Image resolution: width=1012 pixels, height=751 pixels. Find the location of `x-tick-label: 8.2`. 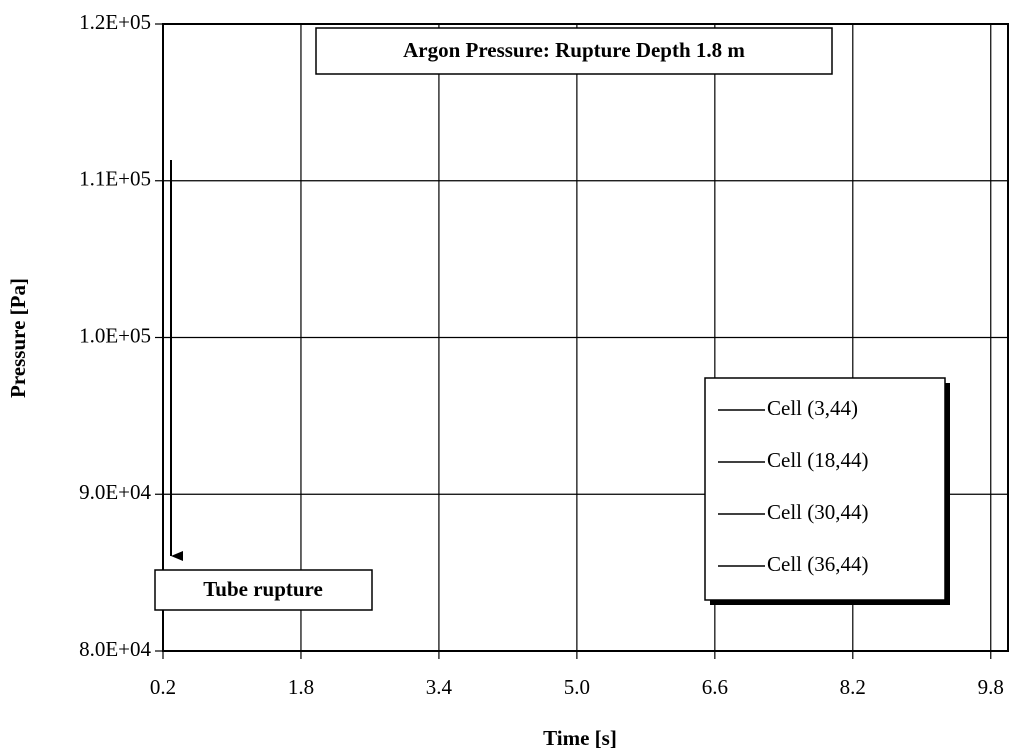

x-tick-label: 8.2 is located at coordinates (853, 687).